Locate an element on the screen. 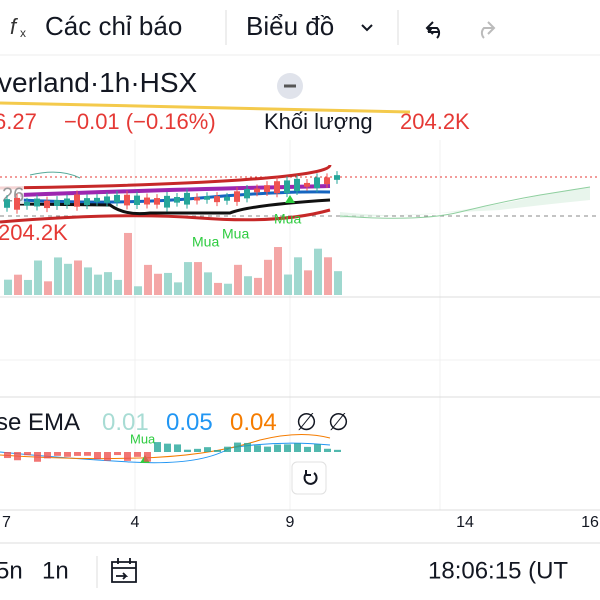  fx-icon-sub: x is located at coordinates (23, 33).